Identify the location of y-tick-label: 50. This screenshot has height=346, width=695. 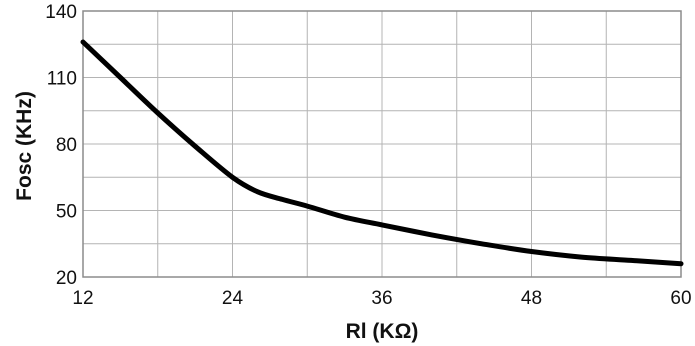
(66, 212).